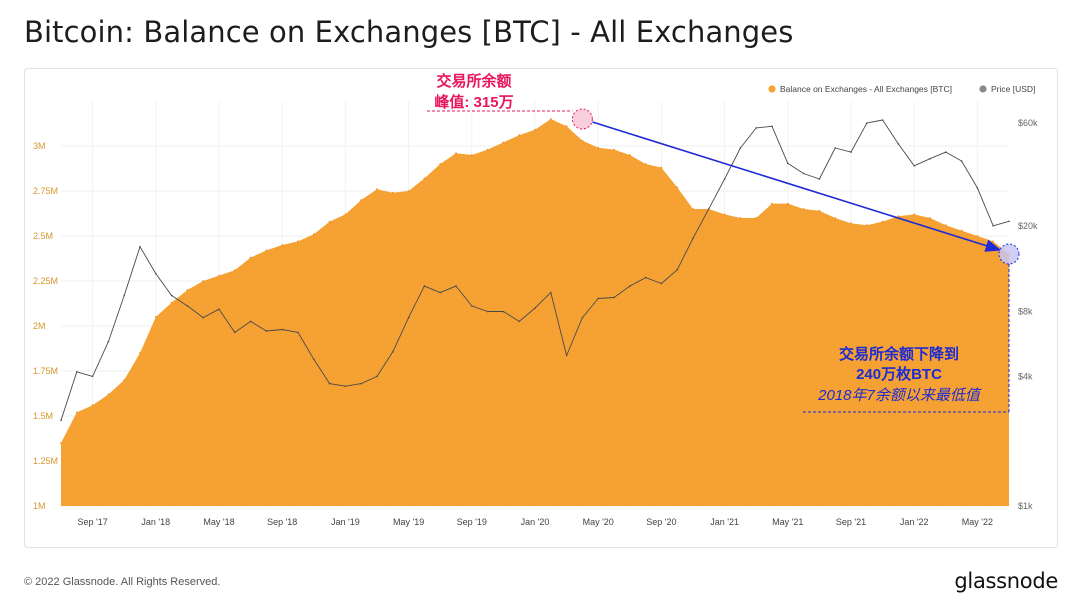  I want to click on low-annotation-line2: 240万枚BTC, so click(899, 374).